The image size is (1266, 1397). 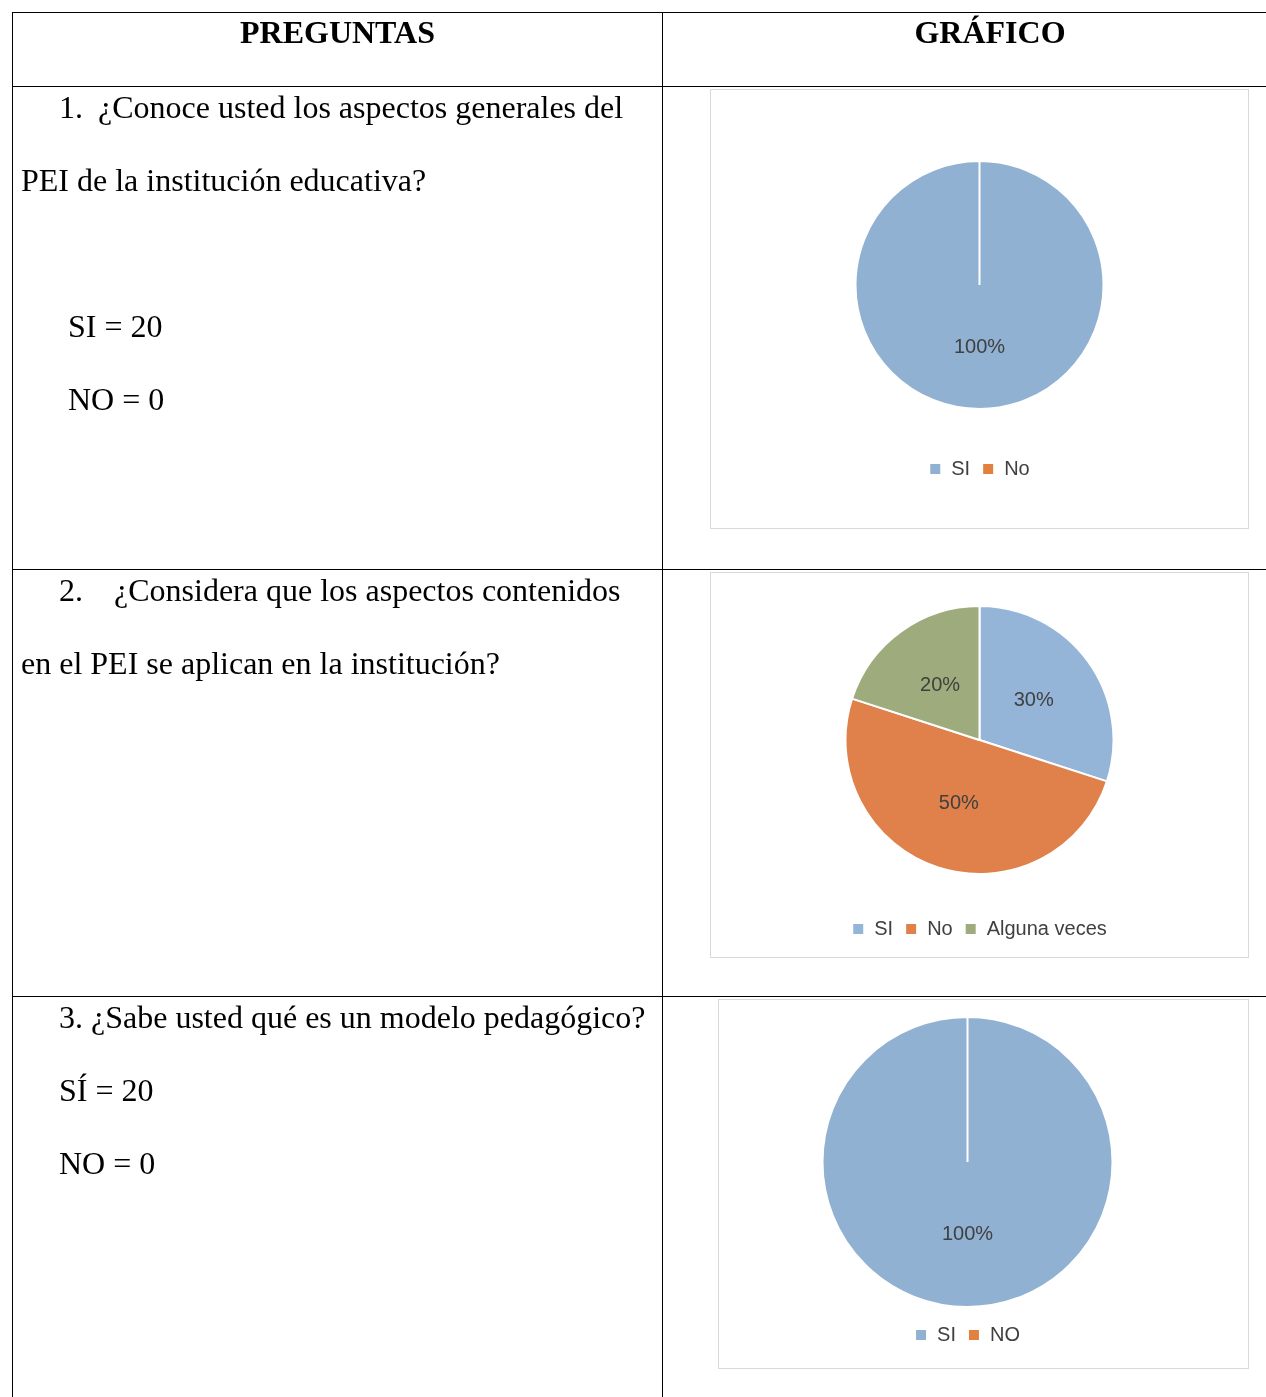 I want to click on legend-label: NO, so click(x=1004, y=1333).